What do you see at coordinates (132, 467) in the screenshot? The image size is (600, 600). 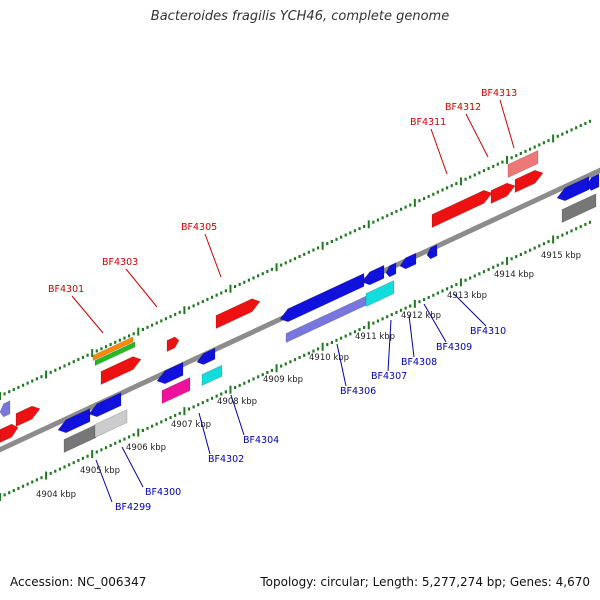 I see `leader-line-bf4300` at bounding box center [132, 467].